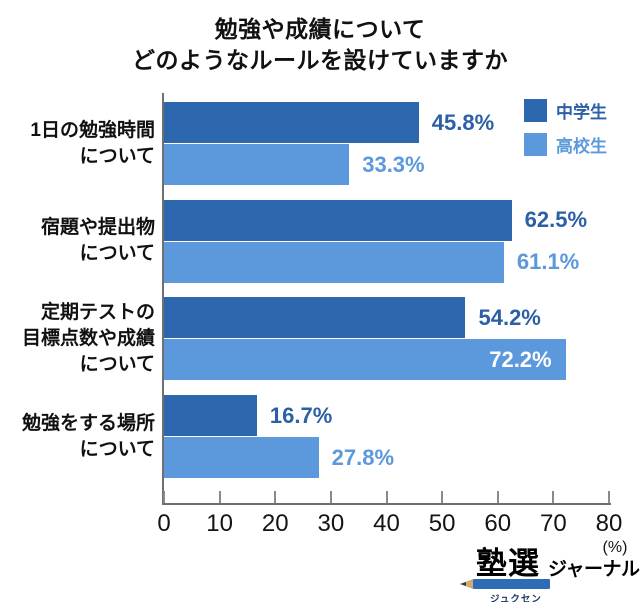 This screenshot has width=640, height=602. What do you see at coordinates (301, 415) in the screenshot?
I see `bar-value-label: 16.7%` at bounding box center [301, 415].